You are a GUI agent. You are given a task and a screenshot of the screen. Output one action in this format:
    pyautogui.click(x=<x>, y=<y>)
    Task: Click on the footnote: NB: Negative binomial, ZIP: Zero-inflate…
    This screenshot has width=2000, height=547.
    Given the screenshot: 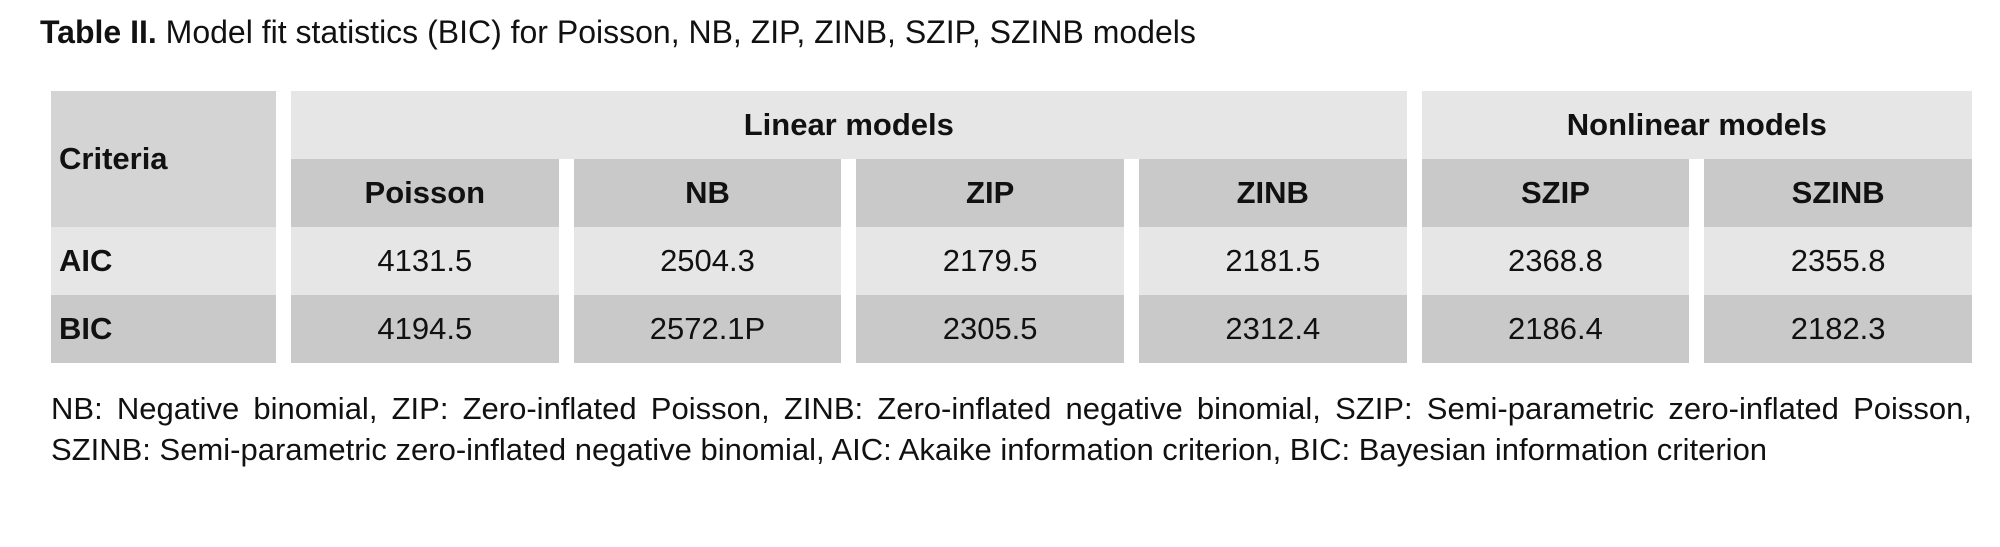 What is the action you would take?
    pyautogui.click(x=1011, y=429)
    